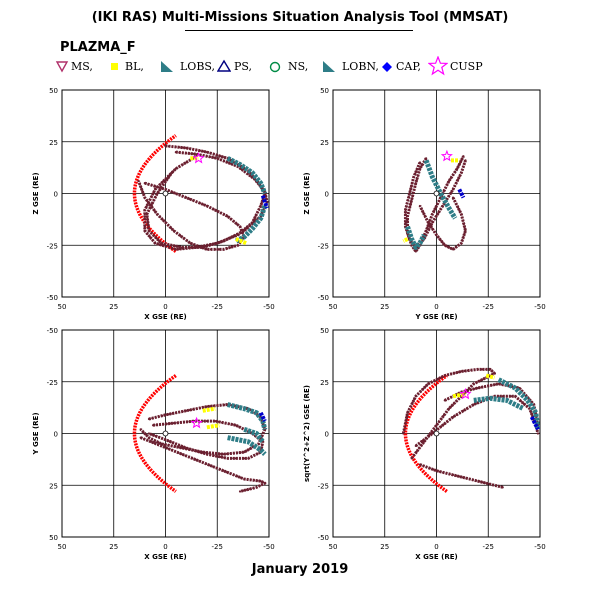 The image size is (600, 600). I want to click on x-tick-label: 25, so click(384, 547).